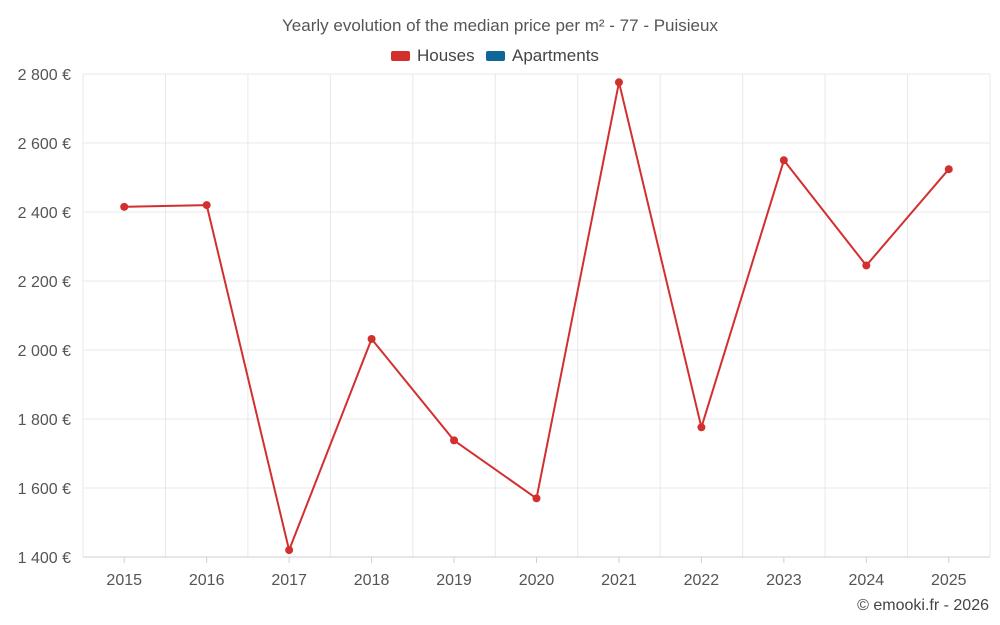  I want to click on data-point-2024, so click(866, 265).